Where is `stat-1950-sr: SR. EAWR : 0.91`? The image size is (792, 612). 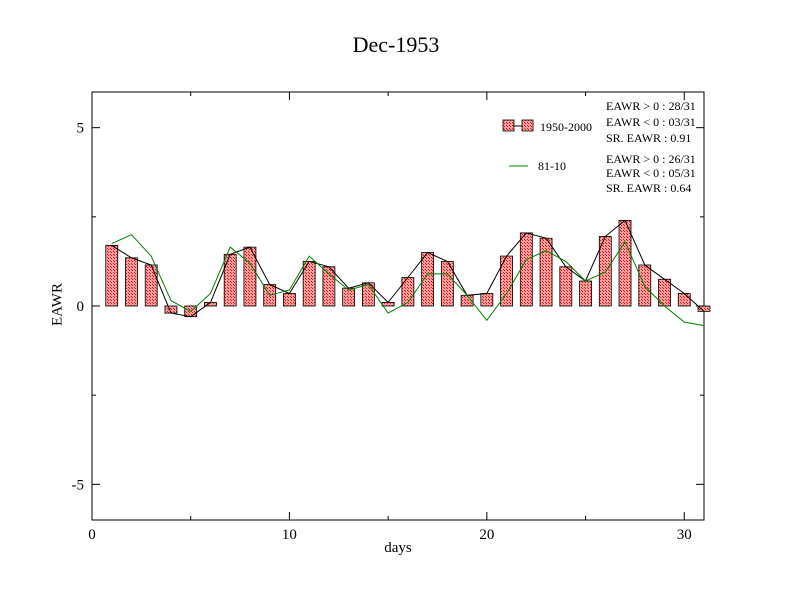
stat-1950-sr: SR. EAWR : 0.91 is located at coordinates (649, 138).